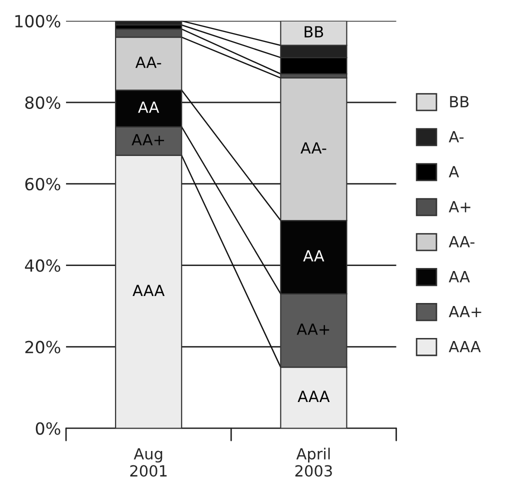 The image size is (508, 498). I want to click on text: BB, so click(314, 32).